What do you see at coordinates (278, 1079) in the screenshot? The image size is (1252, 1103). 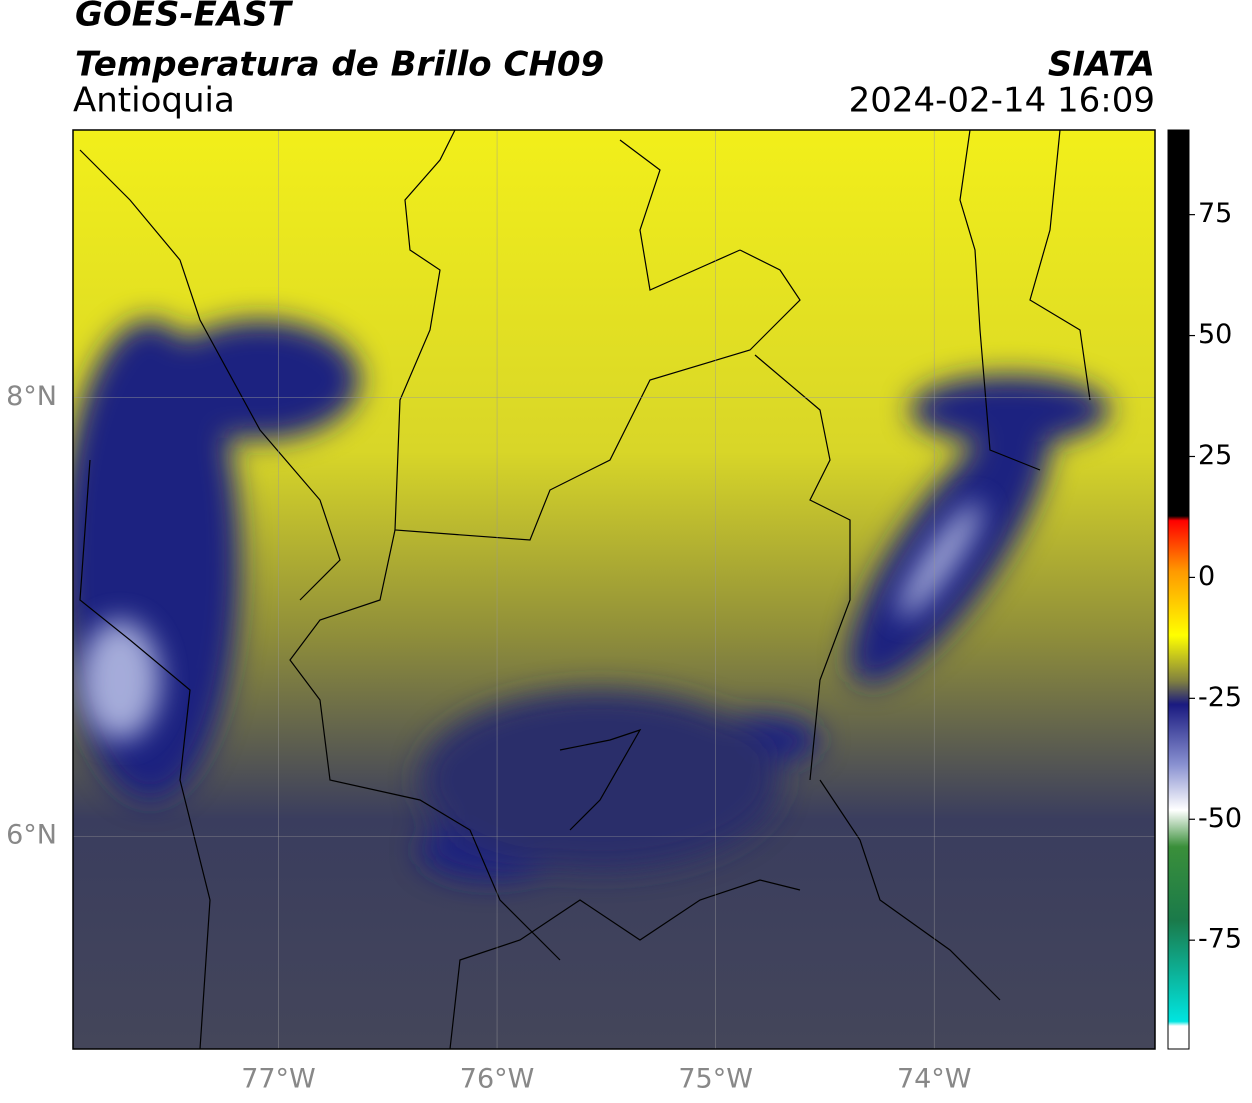 I see `x-tick-label: 77°W` at bounding box center [278, 1079].